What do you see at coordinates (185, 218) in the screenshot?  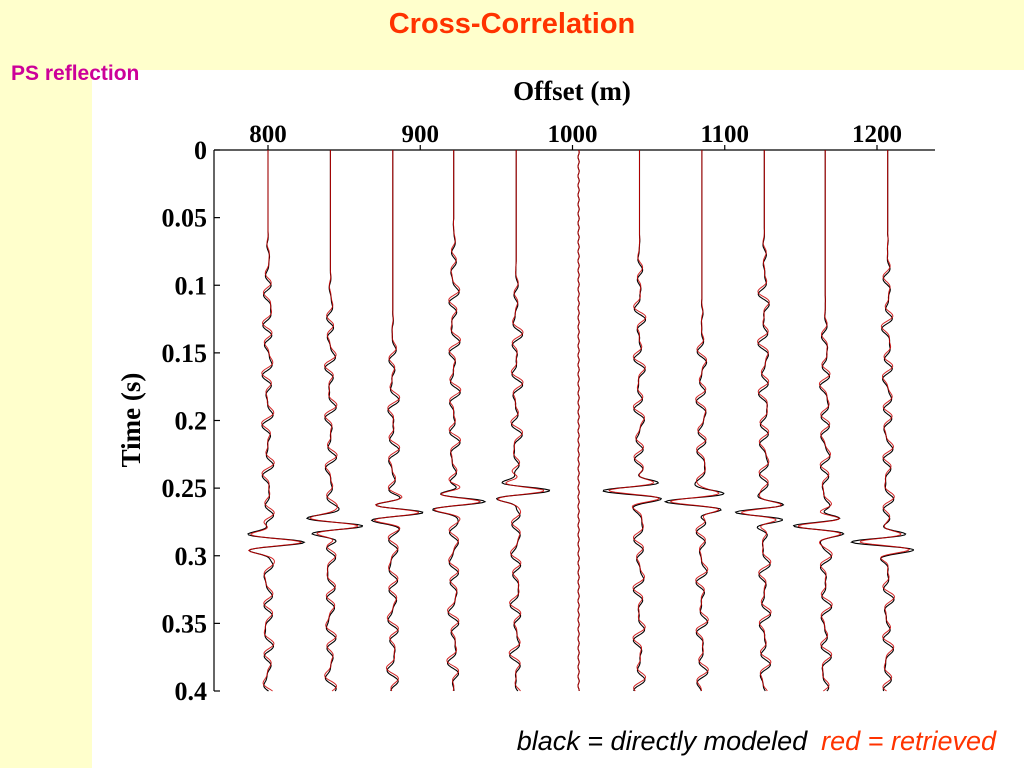 I see `y-tick-label: 0.05` at bounding box center [185, 218].